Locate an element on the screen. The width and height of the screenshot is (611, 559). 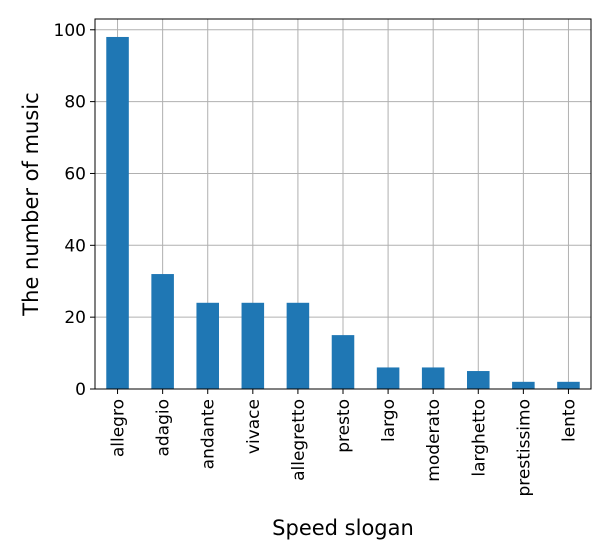
y-tick-label: 80 is located at coordinates (75, 103).